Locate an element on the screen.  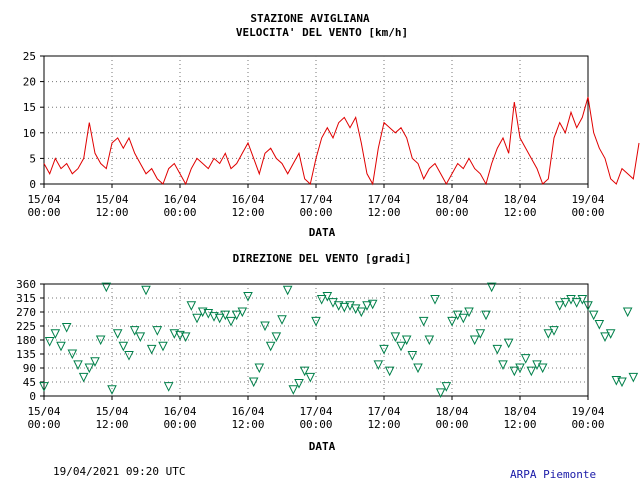
direction-chart-title: DIREZIONE DEL VENTO [gradi] is located at coordinates (322, 258).